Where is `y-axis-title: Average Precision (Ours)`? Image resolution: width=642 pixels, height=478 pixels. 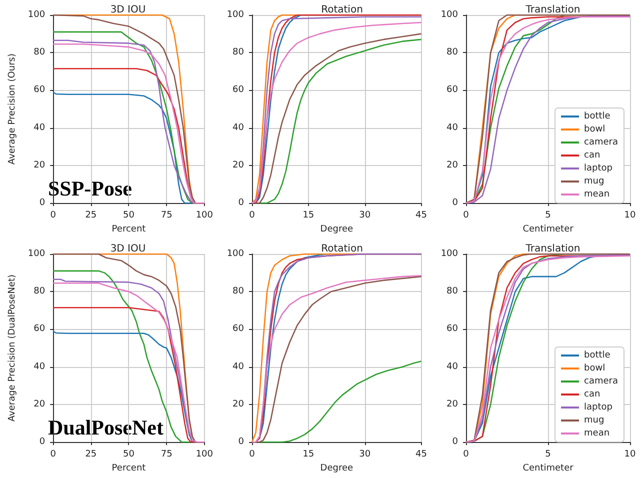 y-axis-title: Average Precision (Ours) is located at coordinates (13, 109).